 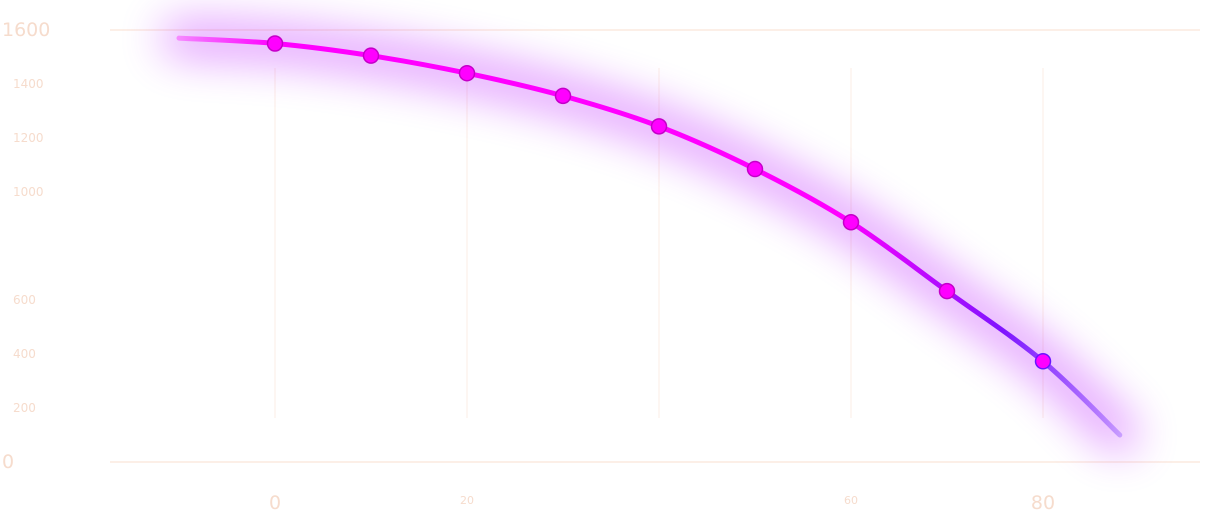 What do you see at coordinates (28, 138) in the screenshot?
I see `y-tick-label: 1200` at bounding box center [28, 138].